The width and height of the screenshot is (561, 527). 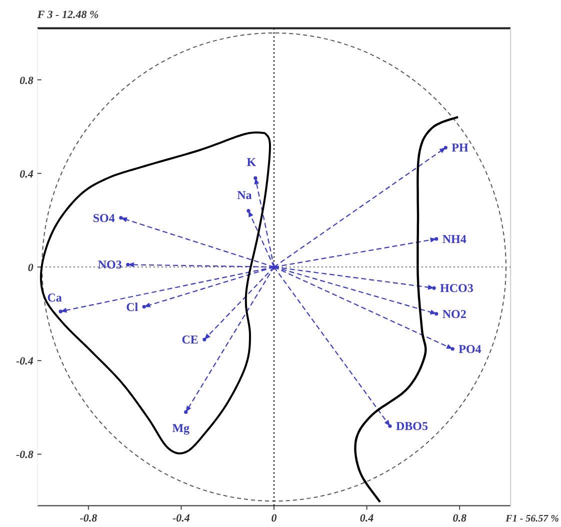 What do you see at coordinates (103, 217) in the screenshot?
I see `annotation: SO4` at bounding box center [103, 217].